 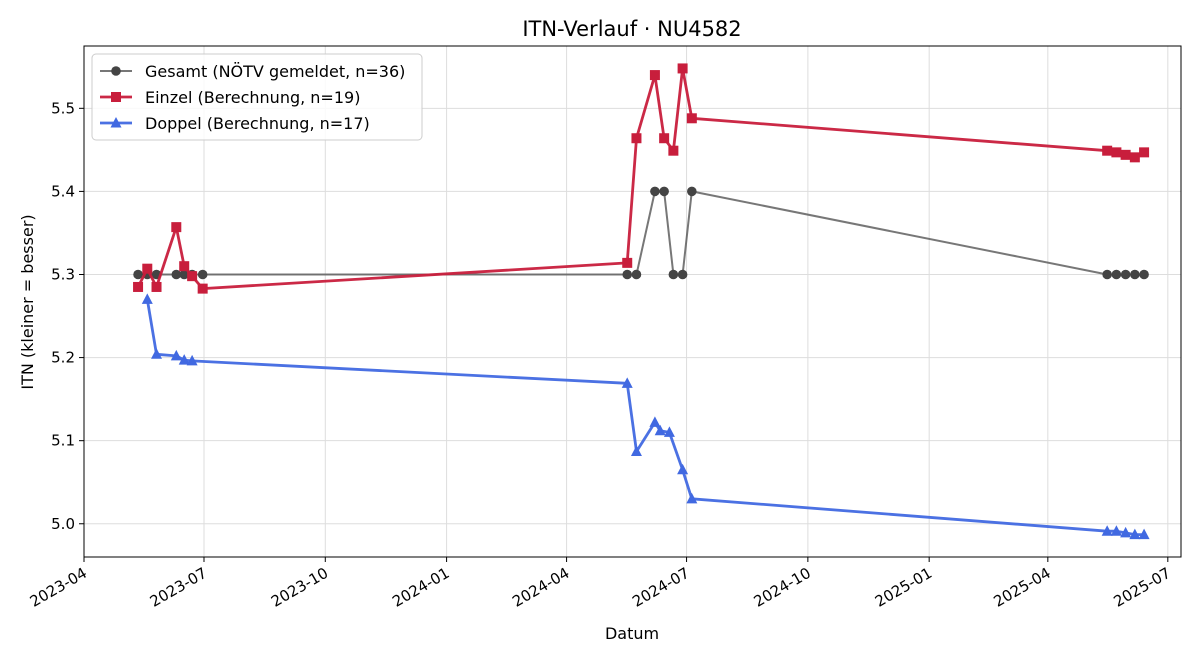 What do you see at coordinates (63, 274) in the screenshot?
I see `y-tick-label: 5.3` at bounding box center [63, 274].